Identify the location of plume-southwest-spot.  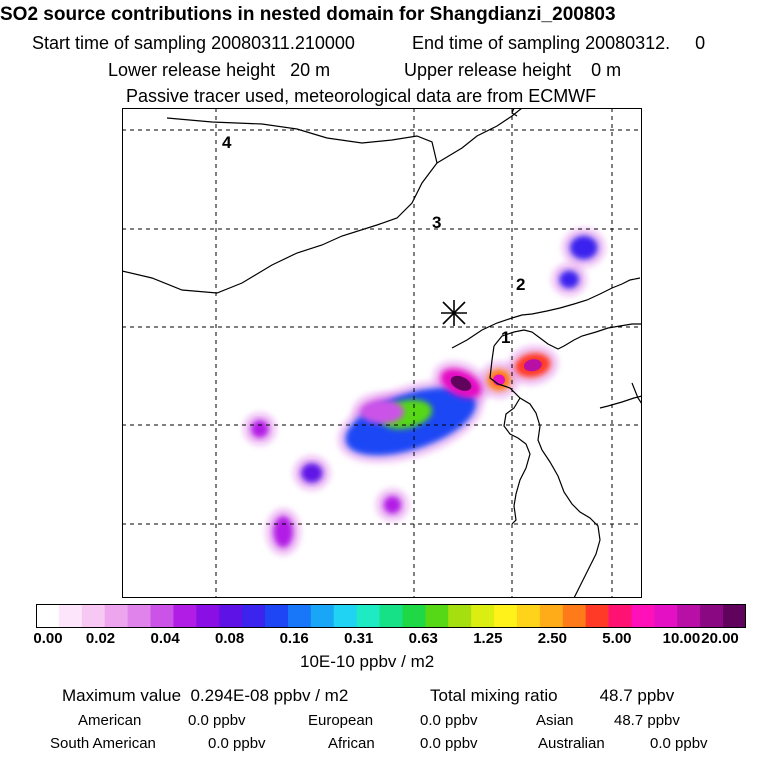
(283, 531).